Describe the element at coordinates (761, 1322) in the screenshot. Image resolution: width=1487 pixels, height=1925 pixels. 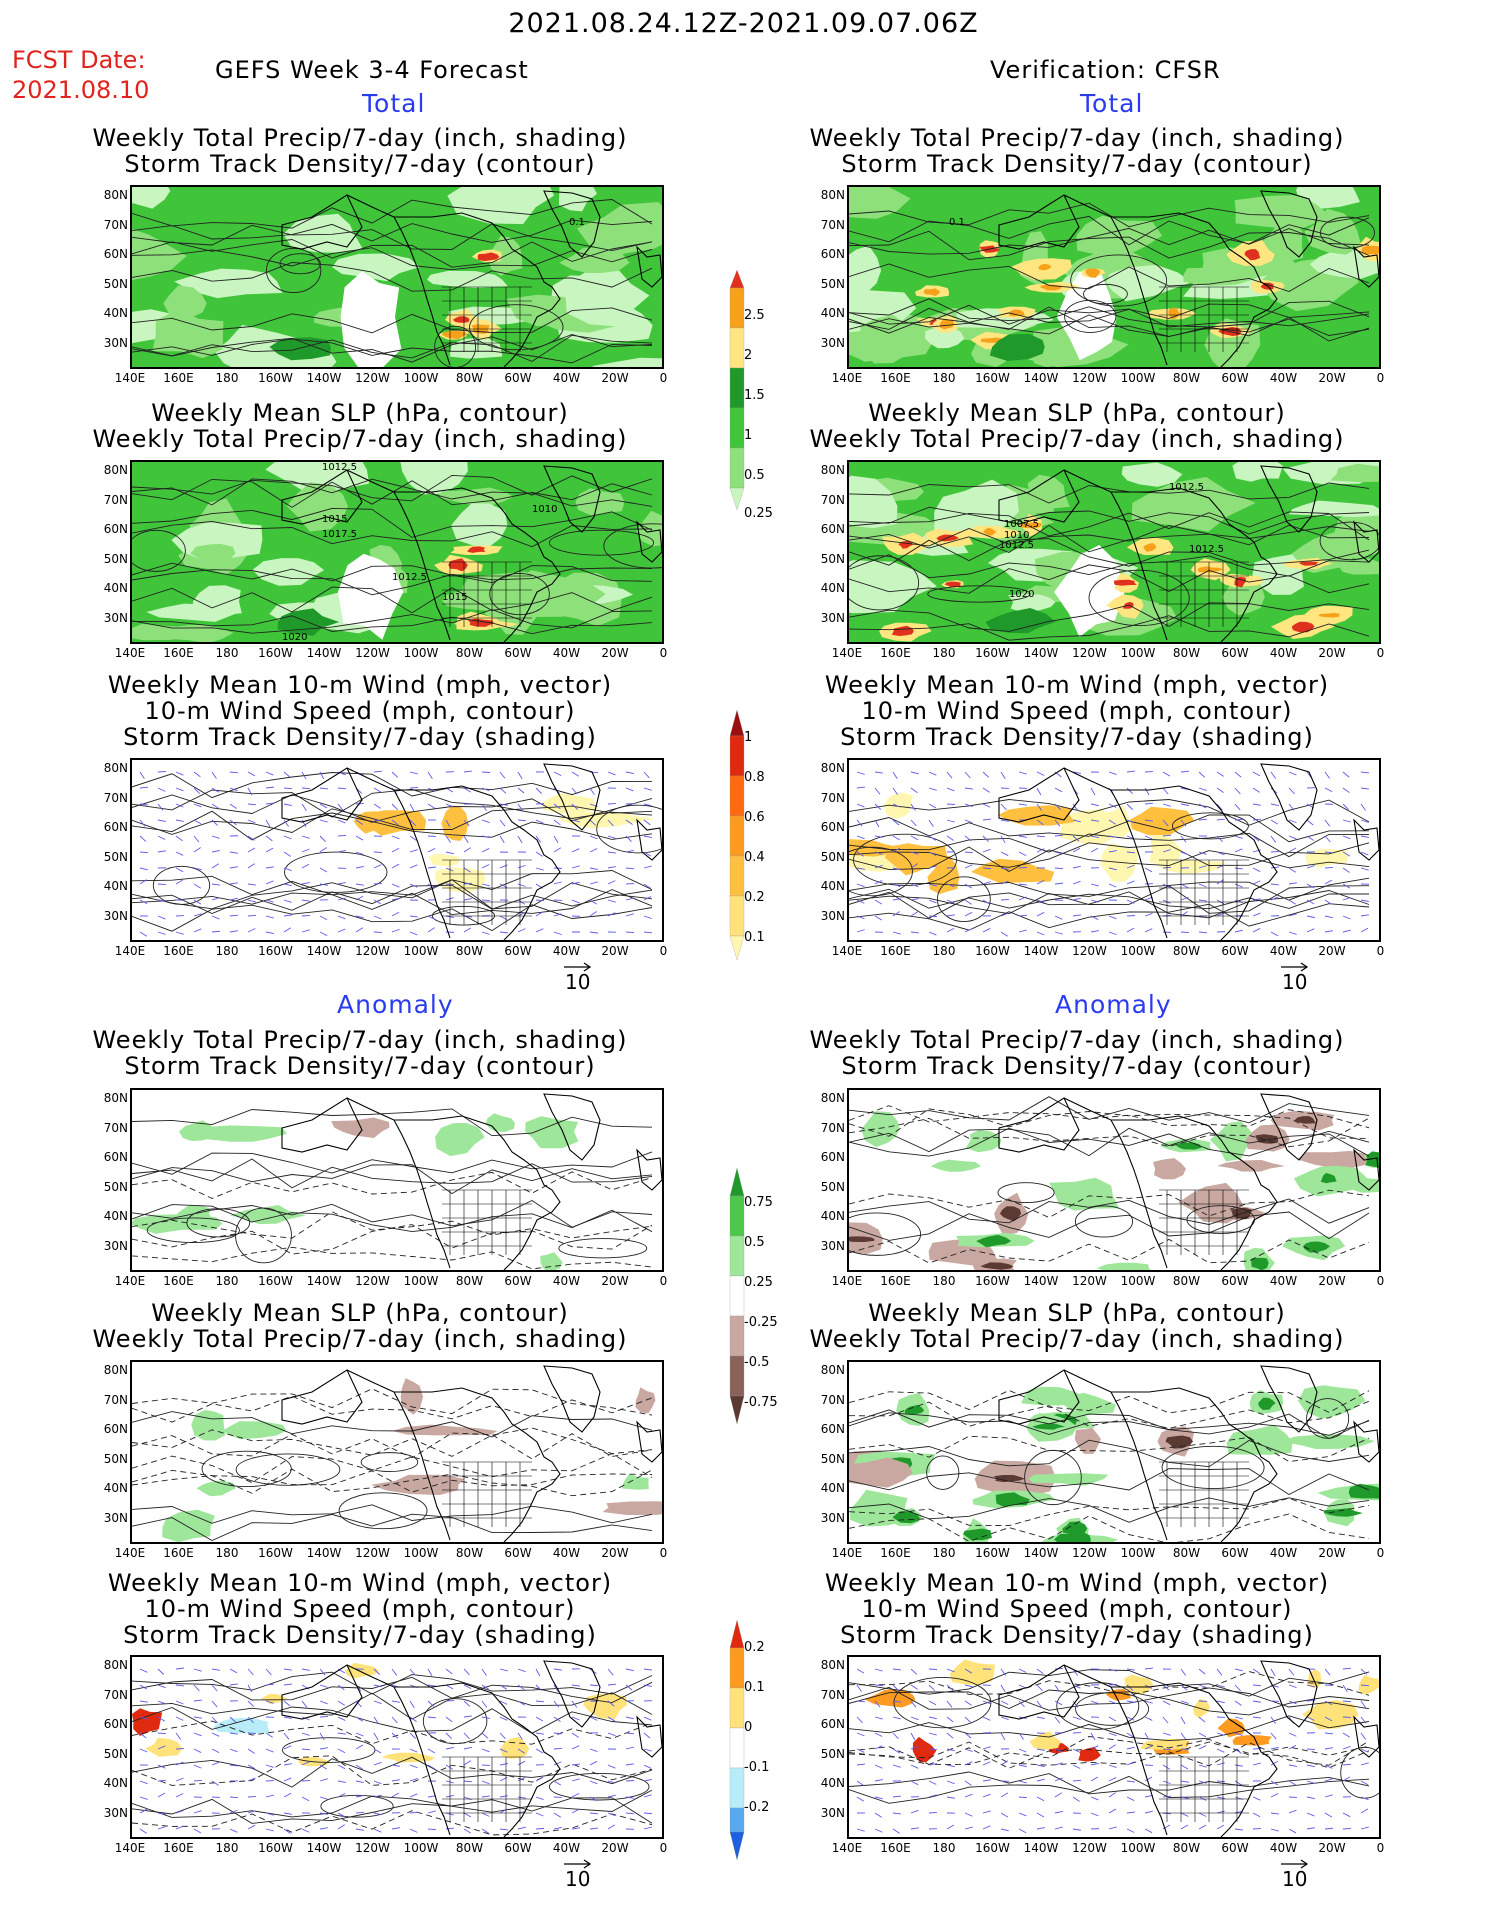
I see `cb-tick: -0.25` at that location.